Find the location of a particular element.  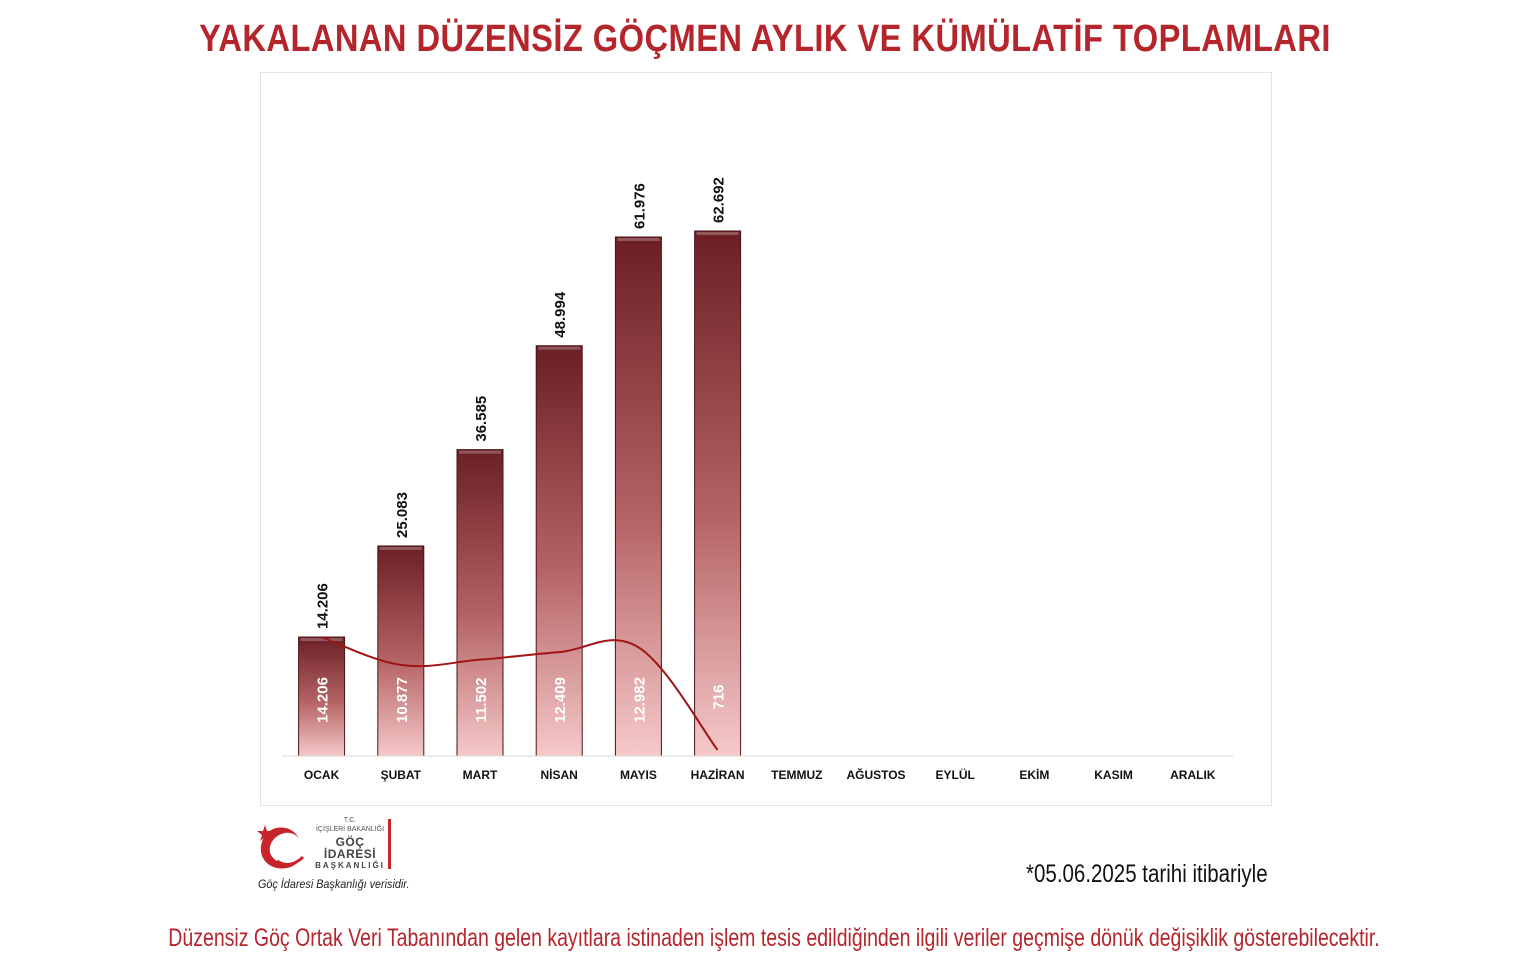

line-value-label: 11.502 is located at coordinates (481, 699).